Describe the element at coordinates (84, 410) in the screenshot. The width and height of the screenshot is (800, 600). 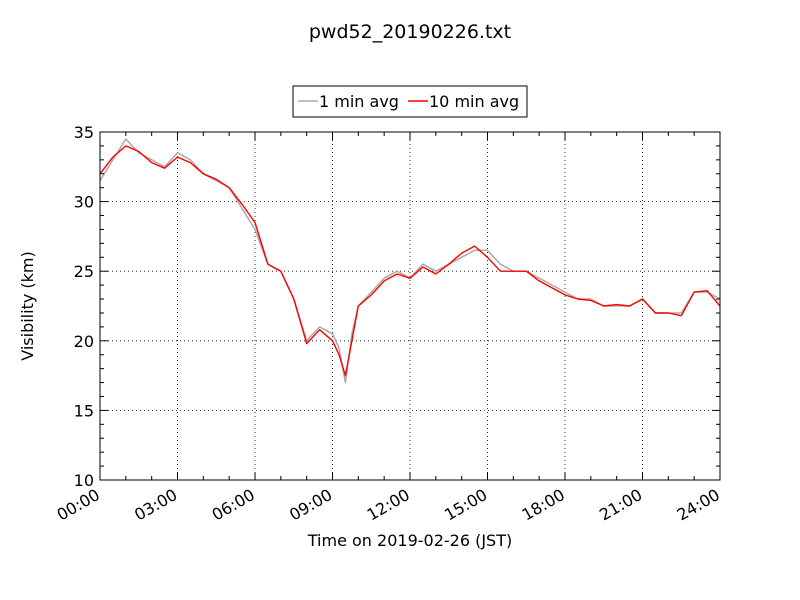
I see `y-tick-label: 15` at that location.